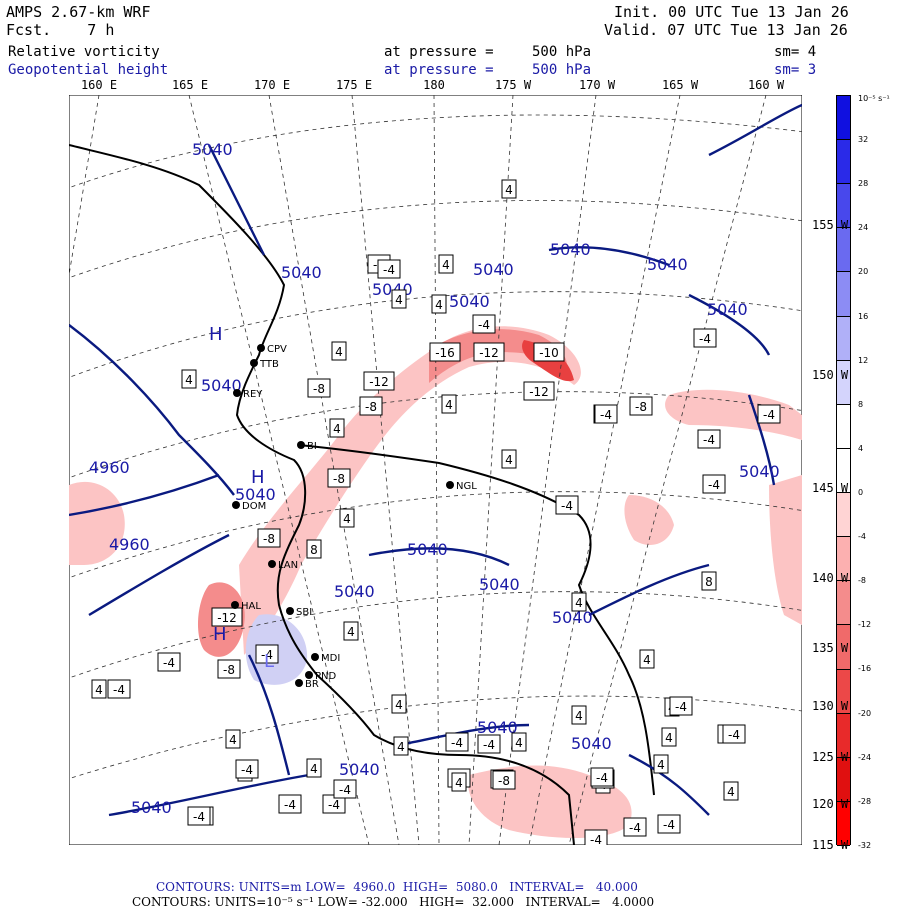 The height and width of the screenshot is (909, 900). Describe the element at coordinates (680, 85) in the screenshot. I see `lon-label: 165 W` at that location.